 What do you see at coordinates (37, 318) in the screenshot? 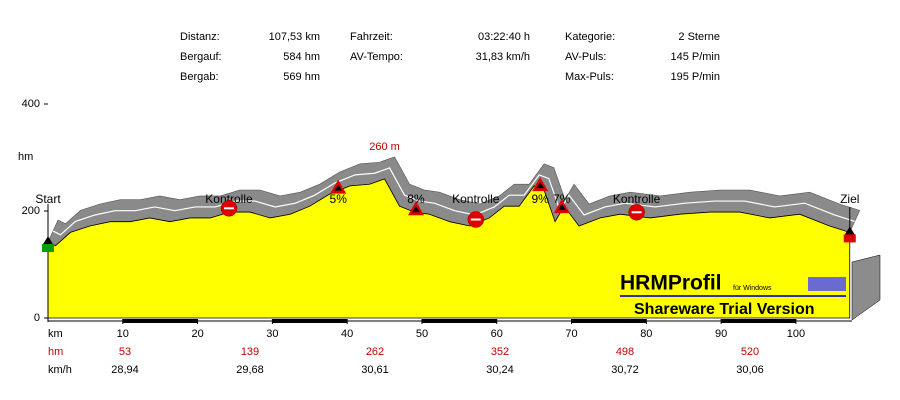
I see `y-tick-label: 0` at bounding box center [37, 318].